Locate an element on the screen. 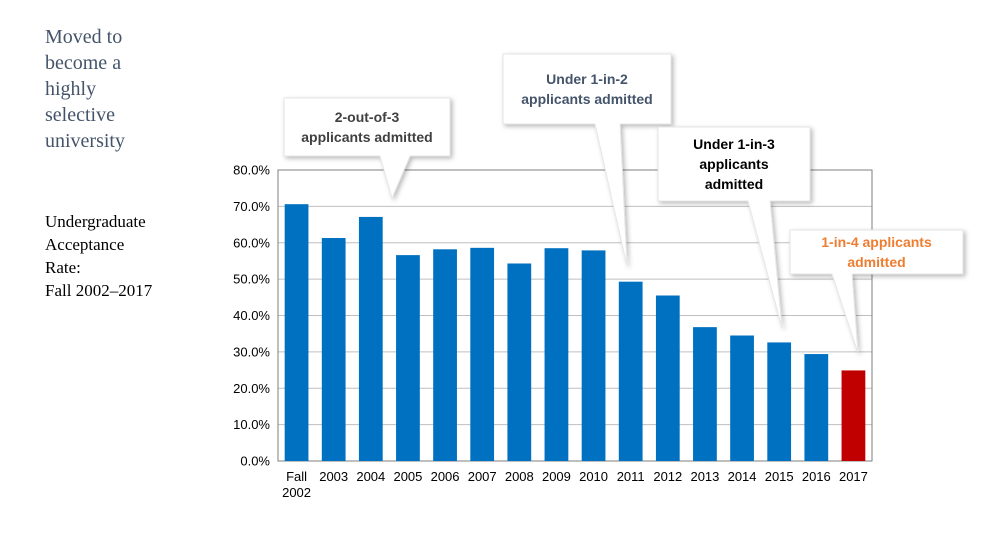 This screenshot has height=533, width=995. y-tick-label: 20.0% is located at coordinates (251, 388).